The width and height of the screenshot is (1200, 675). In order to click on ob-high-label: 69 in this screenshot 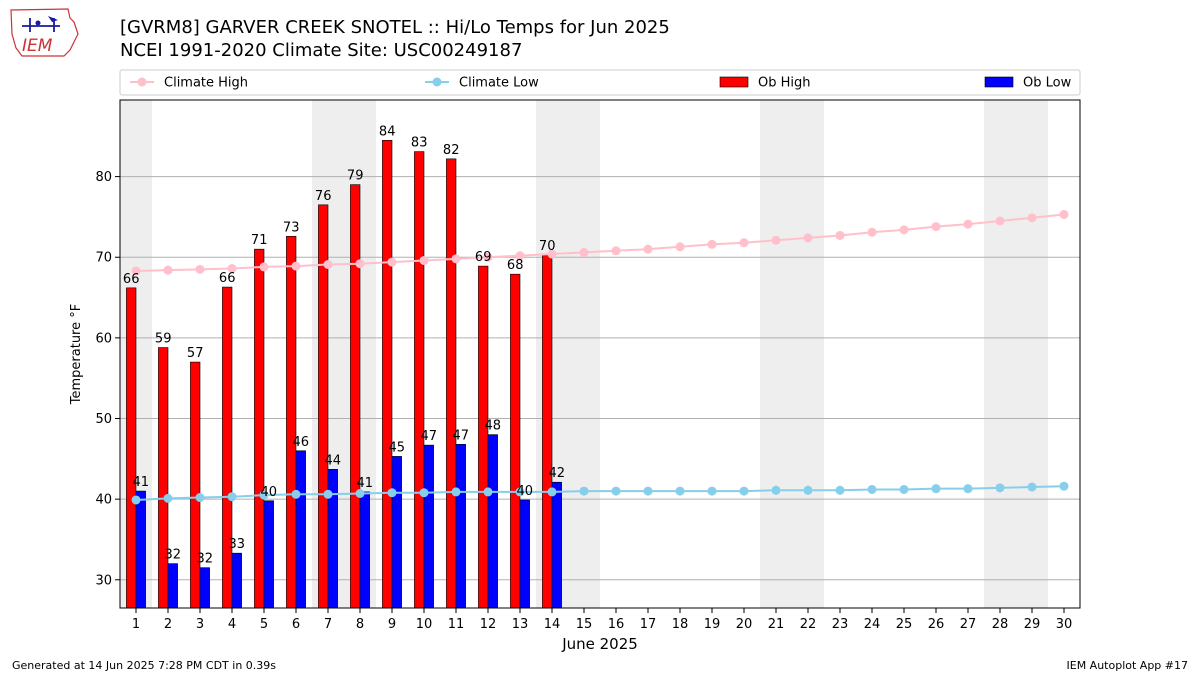, I will do `click(483, 257)`.